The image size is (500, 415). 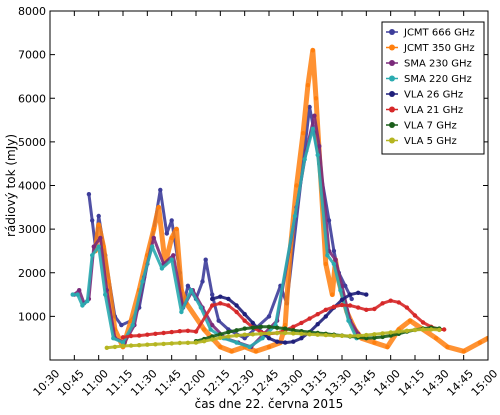 What do you see at coordinates (269, 404) in the screenshot?
I see `x-axis-title: čas dne 22. června 2015` at bounding box center [269, 404].